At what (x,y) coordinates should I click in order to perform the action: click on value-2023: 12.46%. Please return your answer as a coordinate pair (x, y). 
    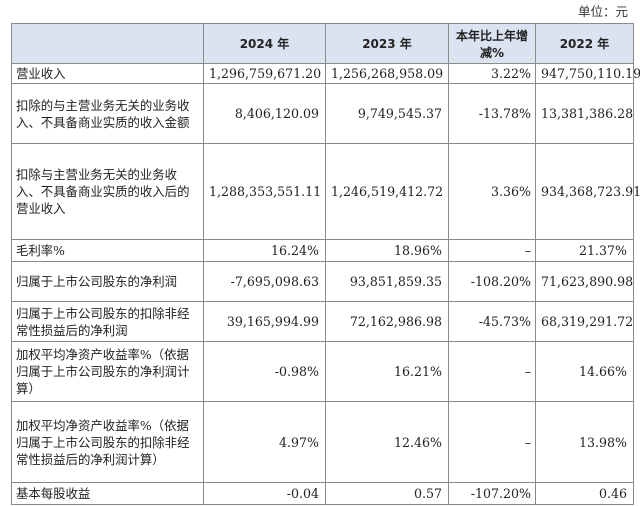
    Looking at the image, I should click on (387, 442).